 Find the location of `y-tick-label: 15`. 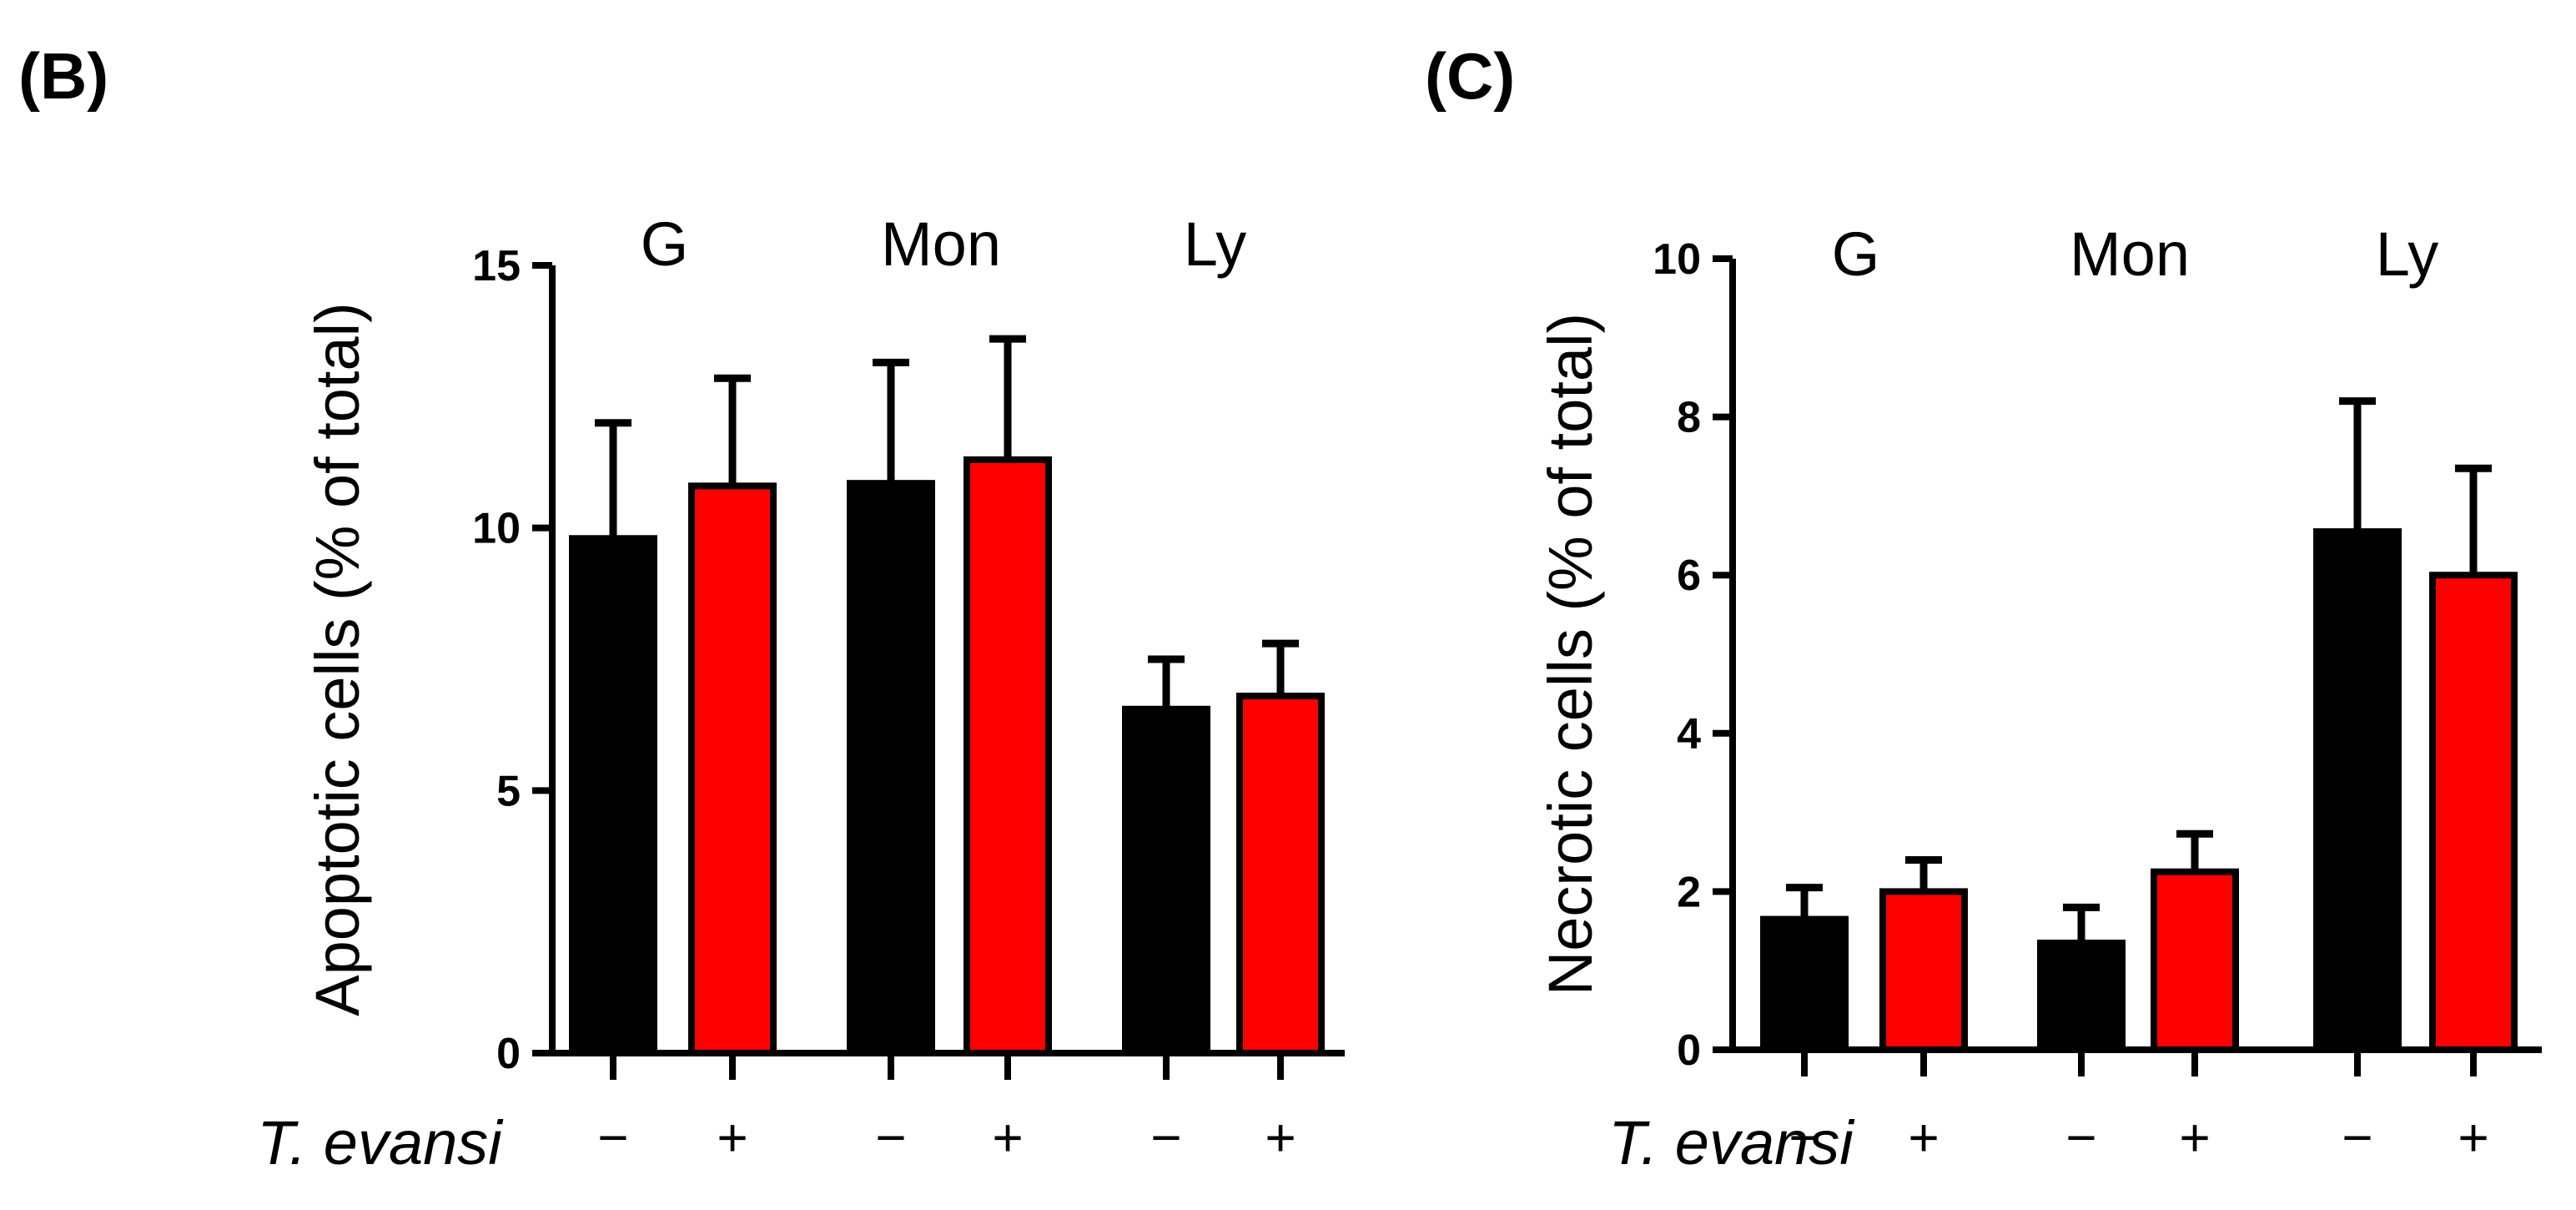

y-tick-label: 15 is located at coordinates (496, 266).